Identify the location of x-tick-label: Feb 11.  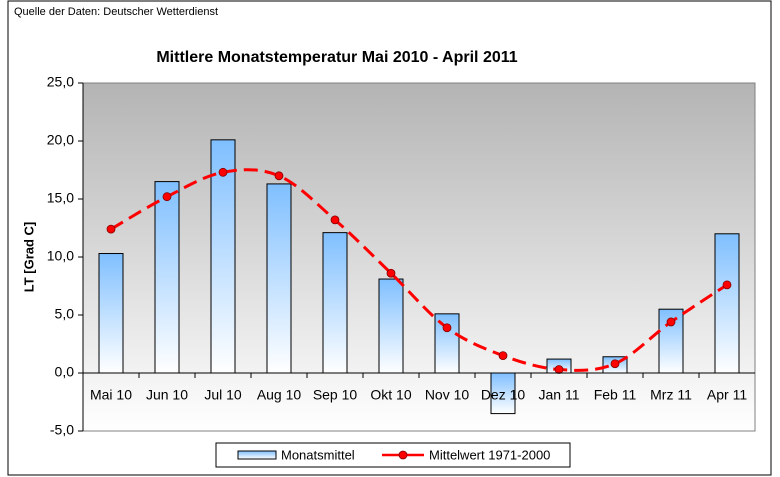
(615, 395).